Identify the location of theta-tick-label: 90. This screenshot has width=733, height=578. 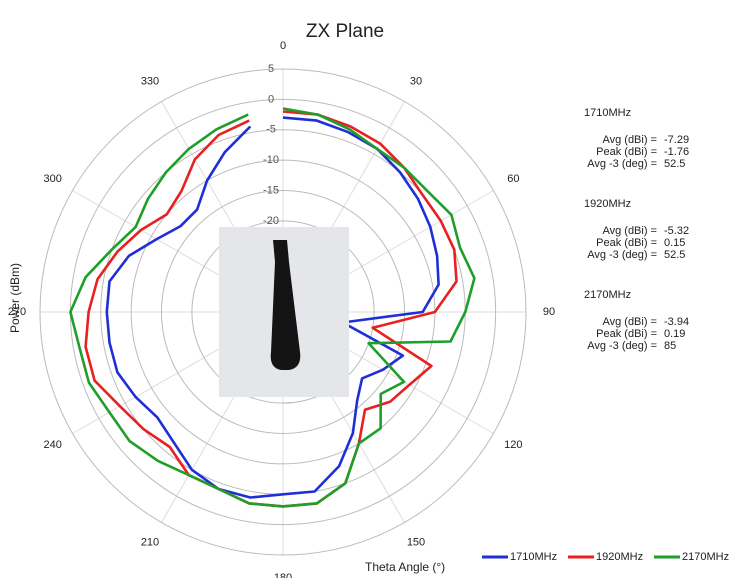
(549, 312).